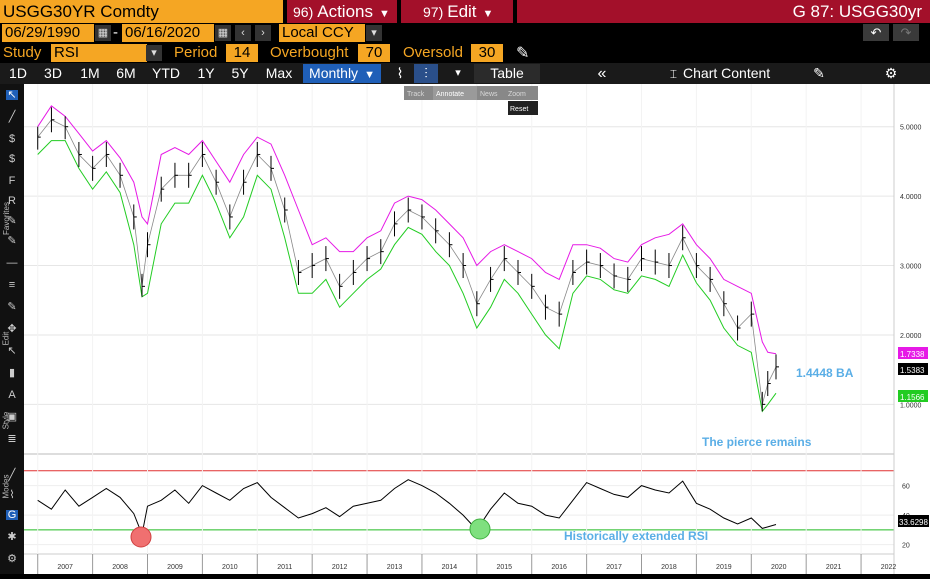  What do you see at coordinates (416, 94) in the screenshot?
I see `popup-track: Track` at bounding box center [416, 94].